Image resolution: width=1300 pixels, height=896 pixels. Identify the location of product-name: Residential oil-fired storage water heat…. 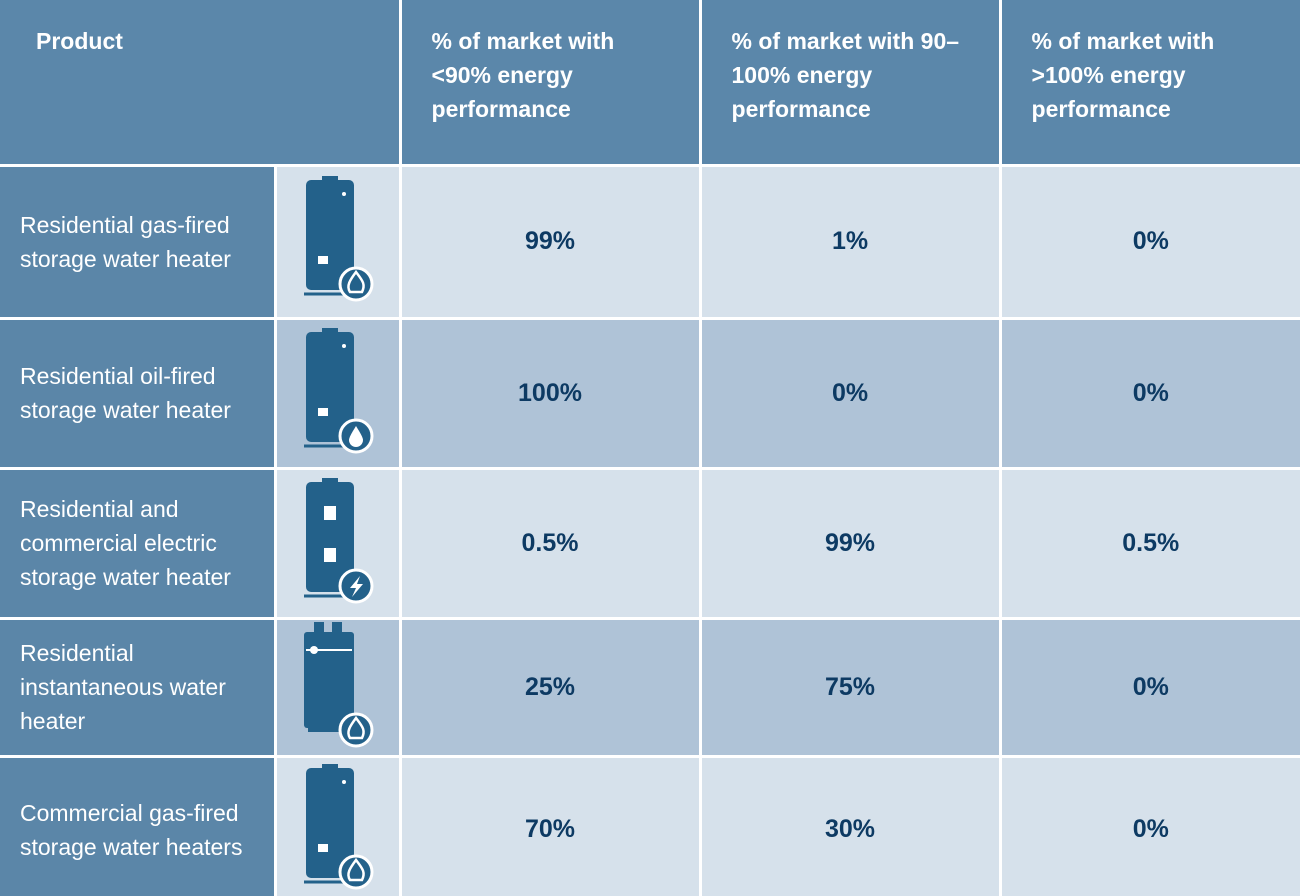
(138, 393).